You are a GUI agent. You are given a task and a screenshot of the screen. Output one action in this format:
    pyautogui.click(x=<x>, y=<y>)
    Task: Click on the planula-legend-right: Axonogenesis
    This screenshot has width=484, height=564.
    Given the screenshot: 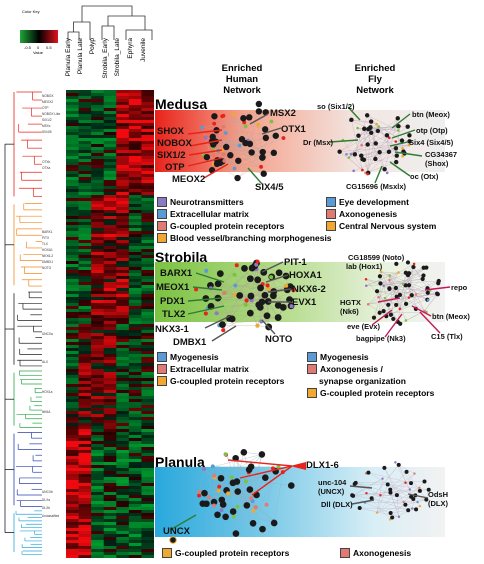 What is the action you would take?
    pyautogui.click(x=375, y=553)
    